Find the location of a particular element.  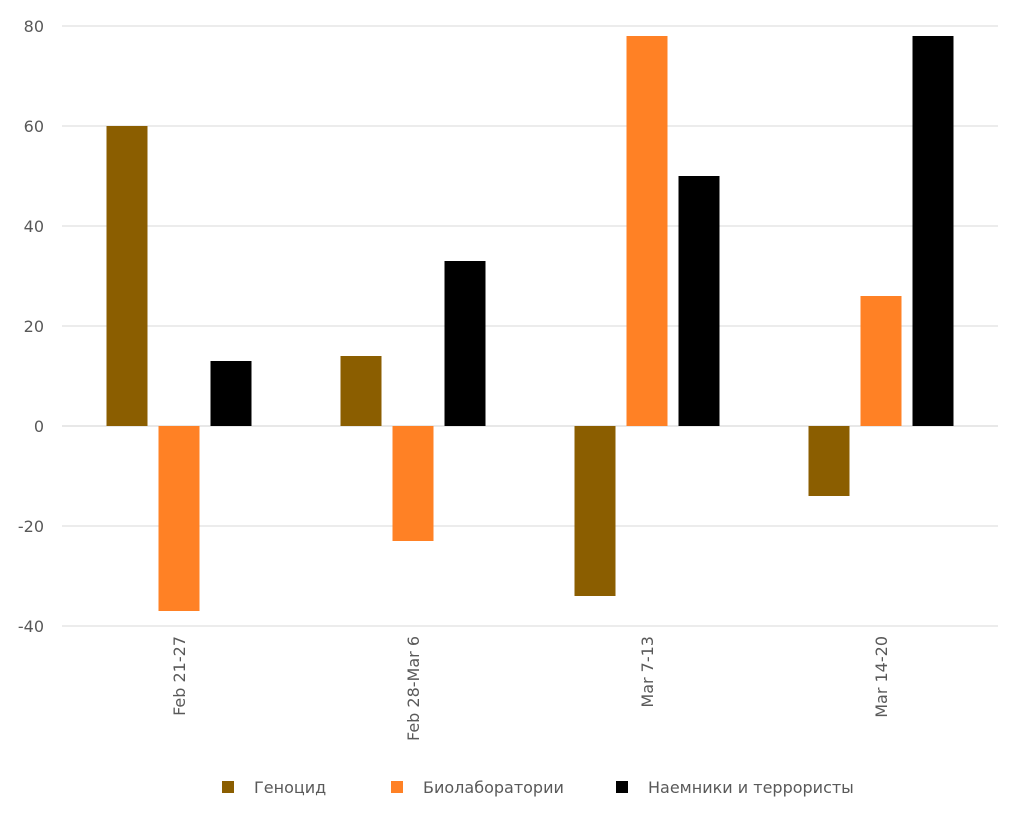

legend-swatch-genocide is located at coordinates (228, 787).